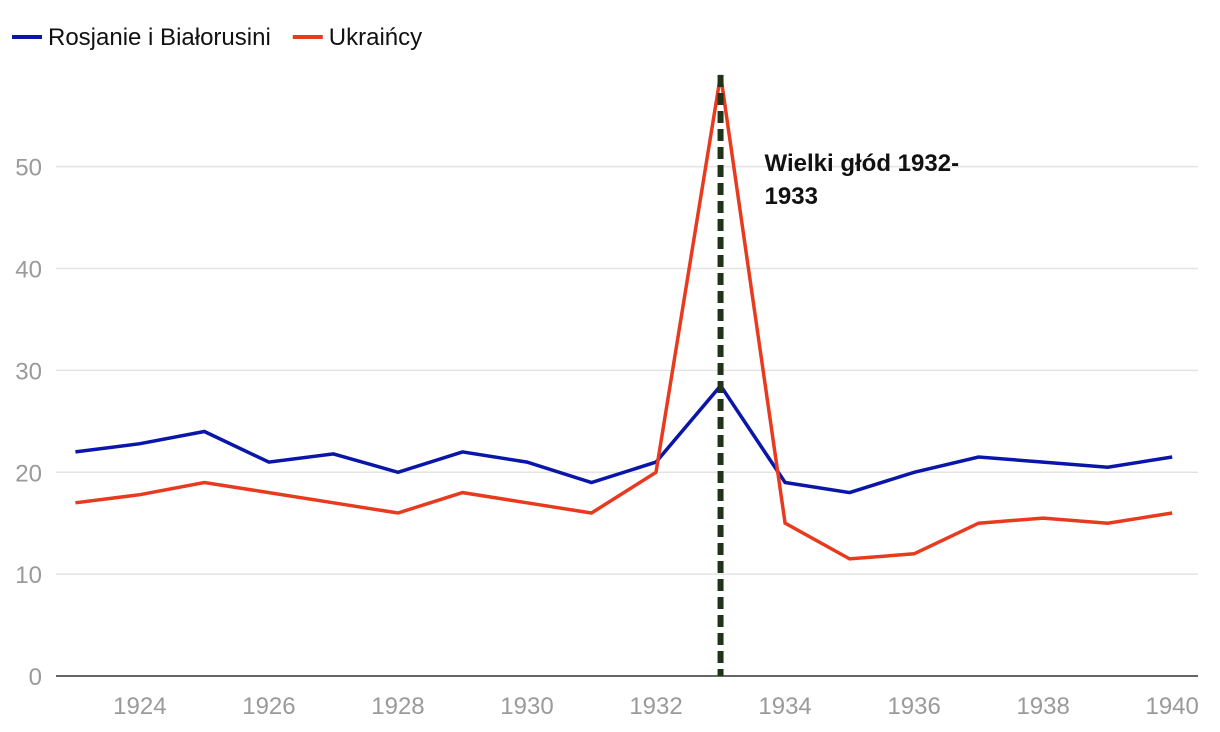 This screenshot has height=732, width=1220. Describe the element at coordinates (913, 706) in the screenshot. I see `x-tick-label: 1936` at that location.